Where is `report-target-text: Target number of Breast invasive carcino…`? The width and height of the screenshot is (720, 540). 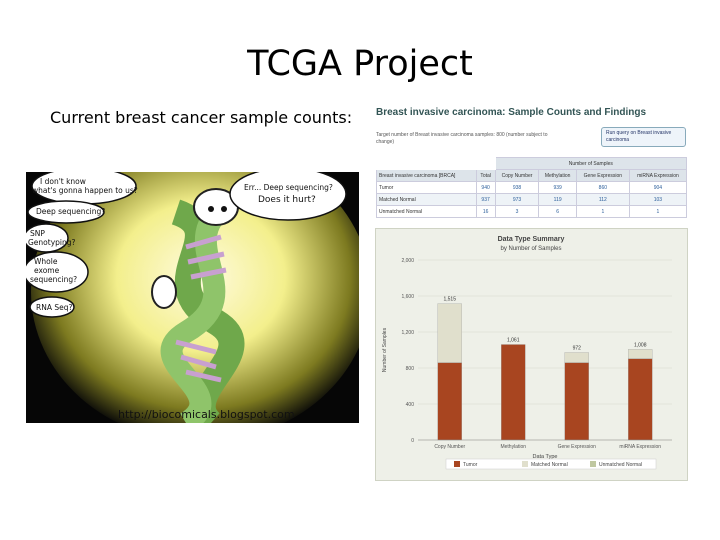 report-target-text: Target number of Breast invasive carcino… is located at coordinates (462, 138).